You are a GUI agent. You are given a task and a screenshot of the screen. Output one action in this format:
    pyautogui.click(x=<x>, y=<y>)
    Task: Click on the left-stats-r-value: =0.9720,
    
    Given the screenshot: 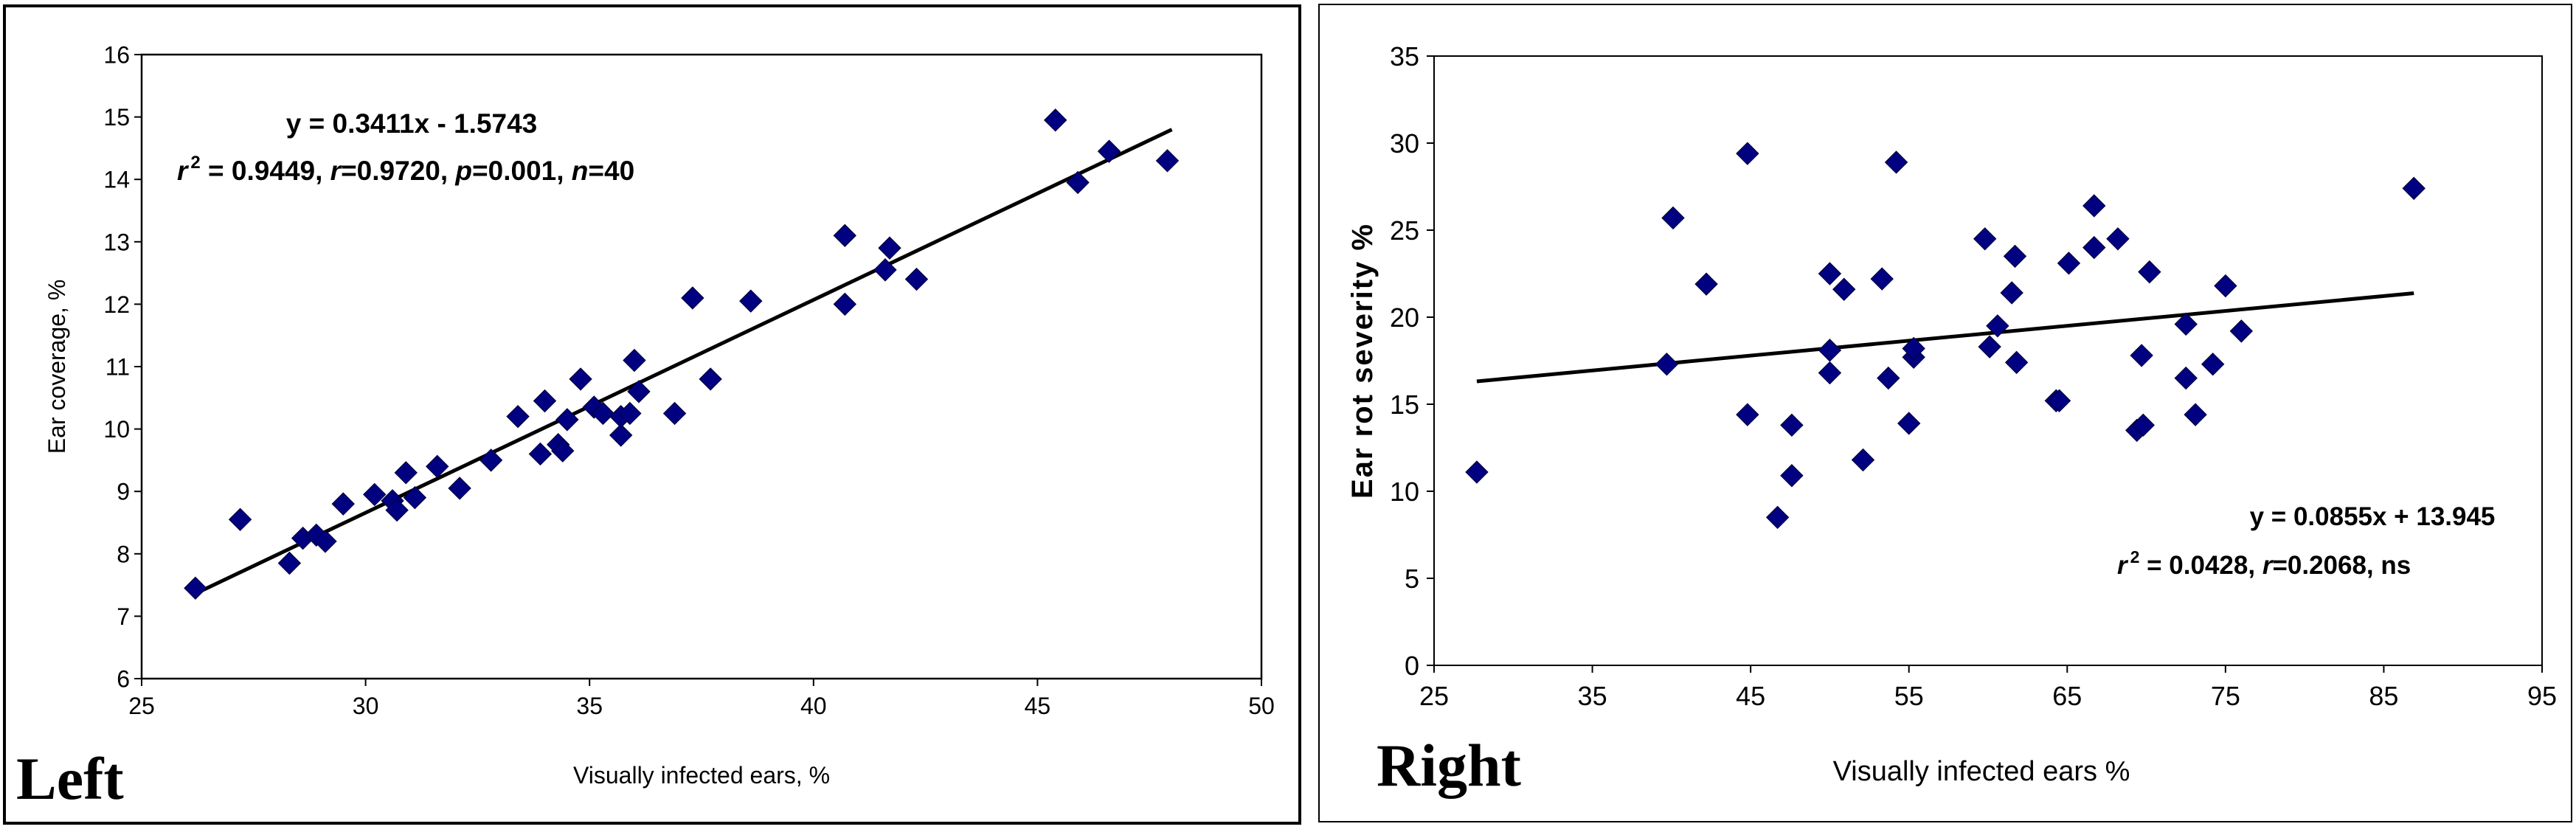 What is the action you would take?
    pyautogui.click(x=398, y=171)
    